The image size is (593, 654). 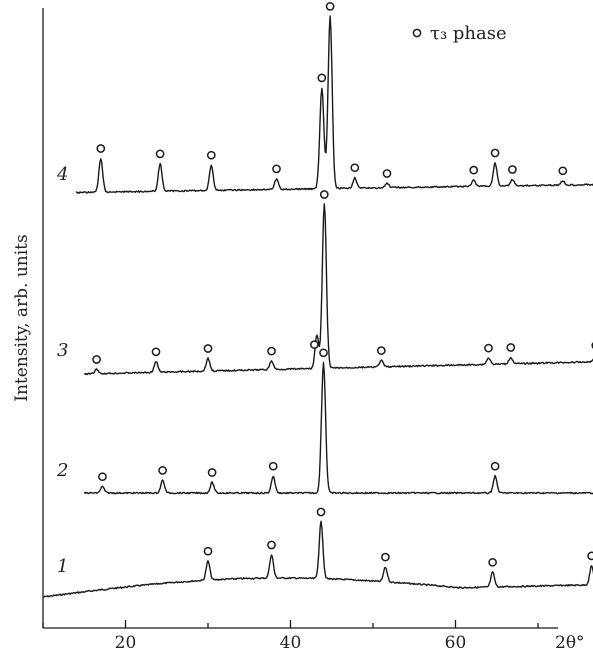 I want to click on x-tick-label: 20, so click(x=126, y=643).